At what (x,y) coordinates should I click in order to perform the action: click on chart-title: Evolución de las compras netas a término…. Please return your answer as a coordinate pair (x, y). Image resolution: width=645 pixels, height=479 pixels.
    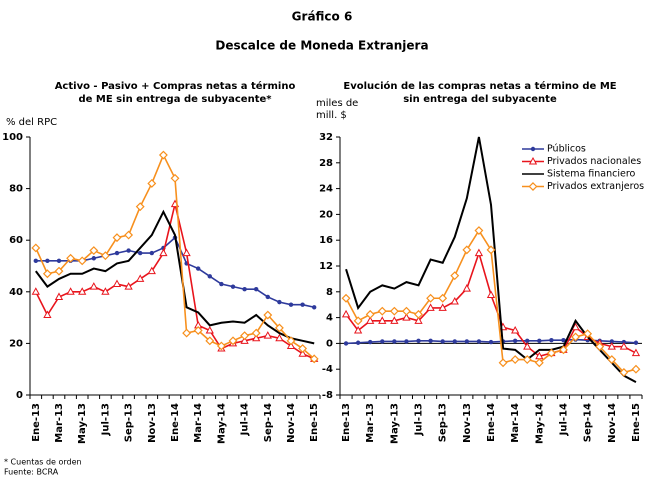
    Looking at the image, I should click on (479, 86).